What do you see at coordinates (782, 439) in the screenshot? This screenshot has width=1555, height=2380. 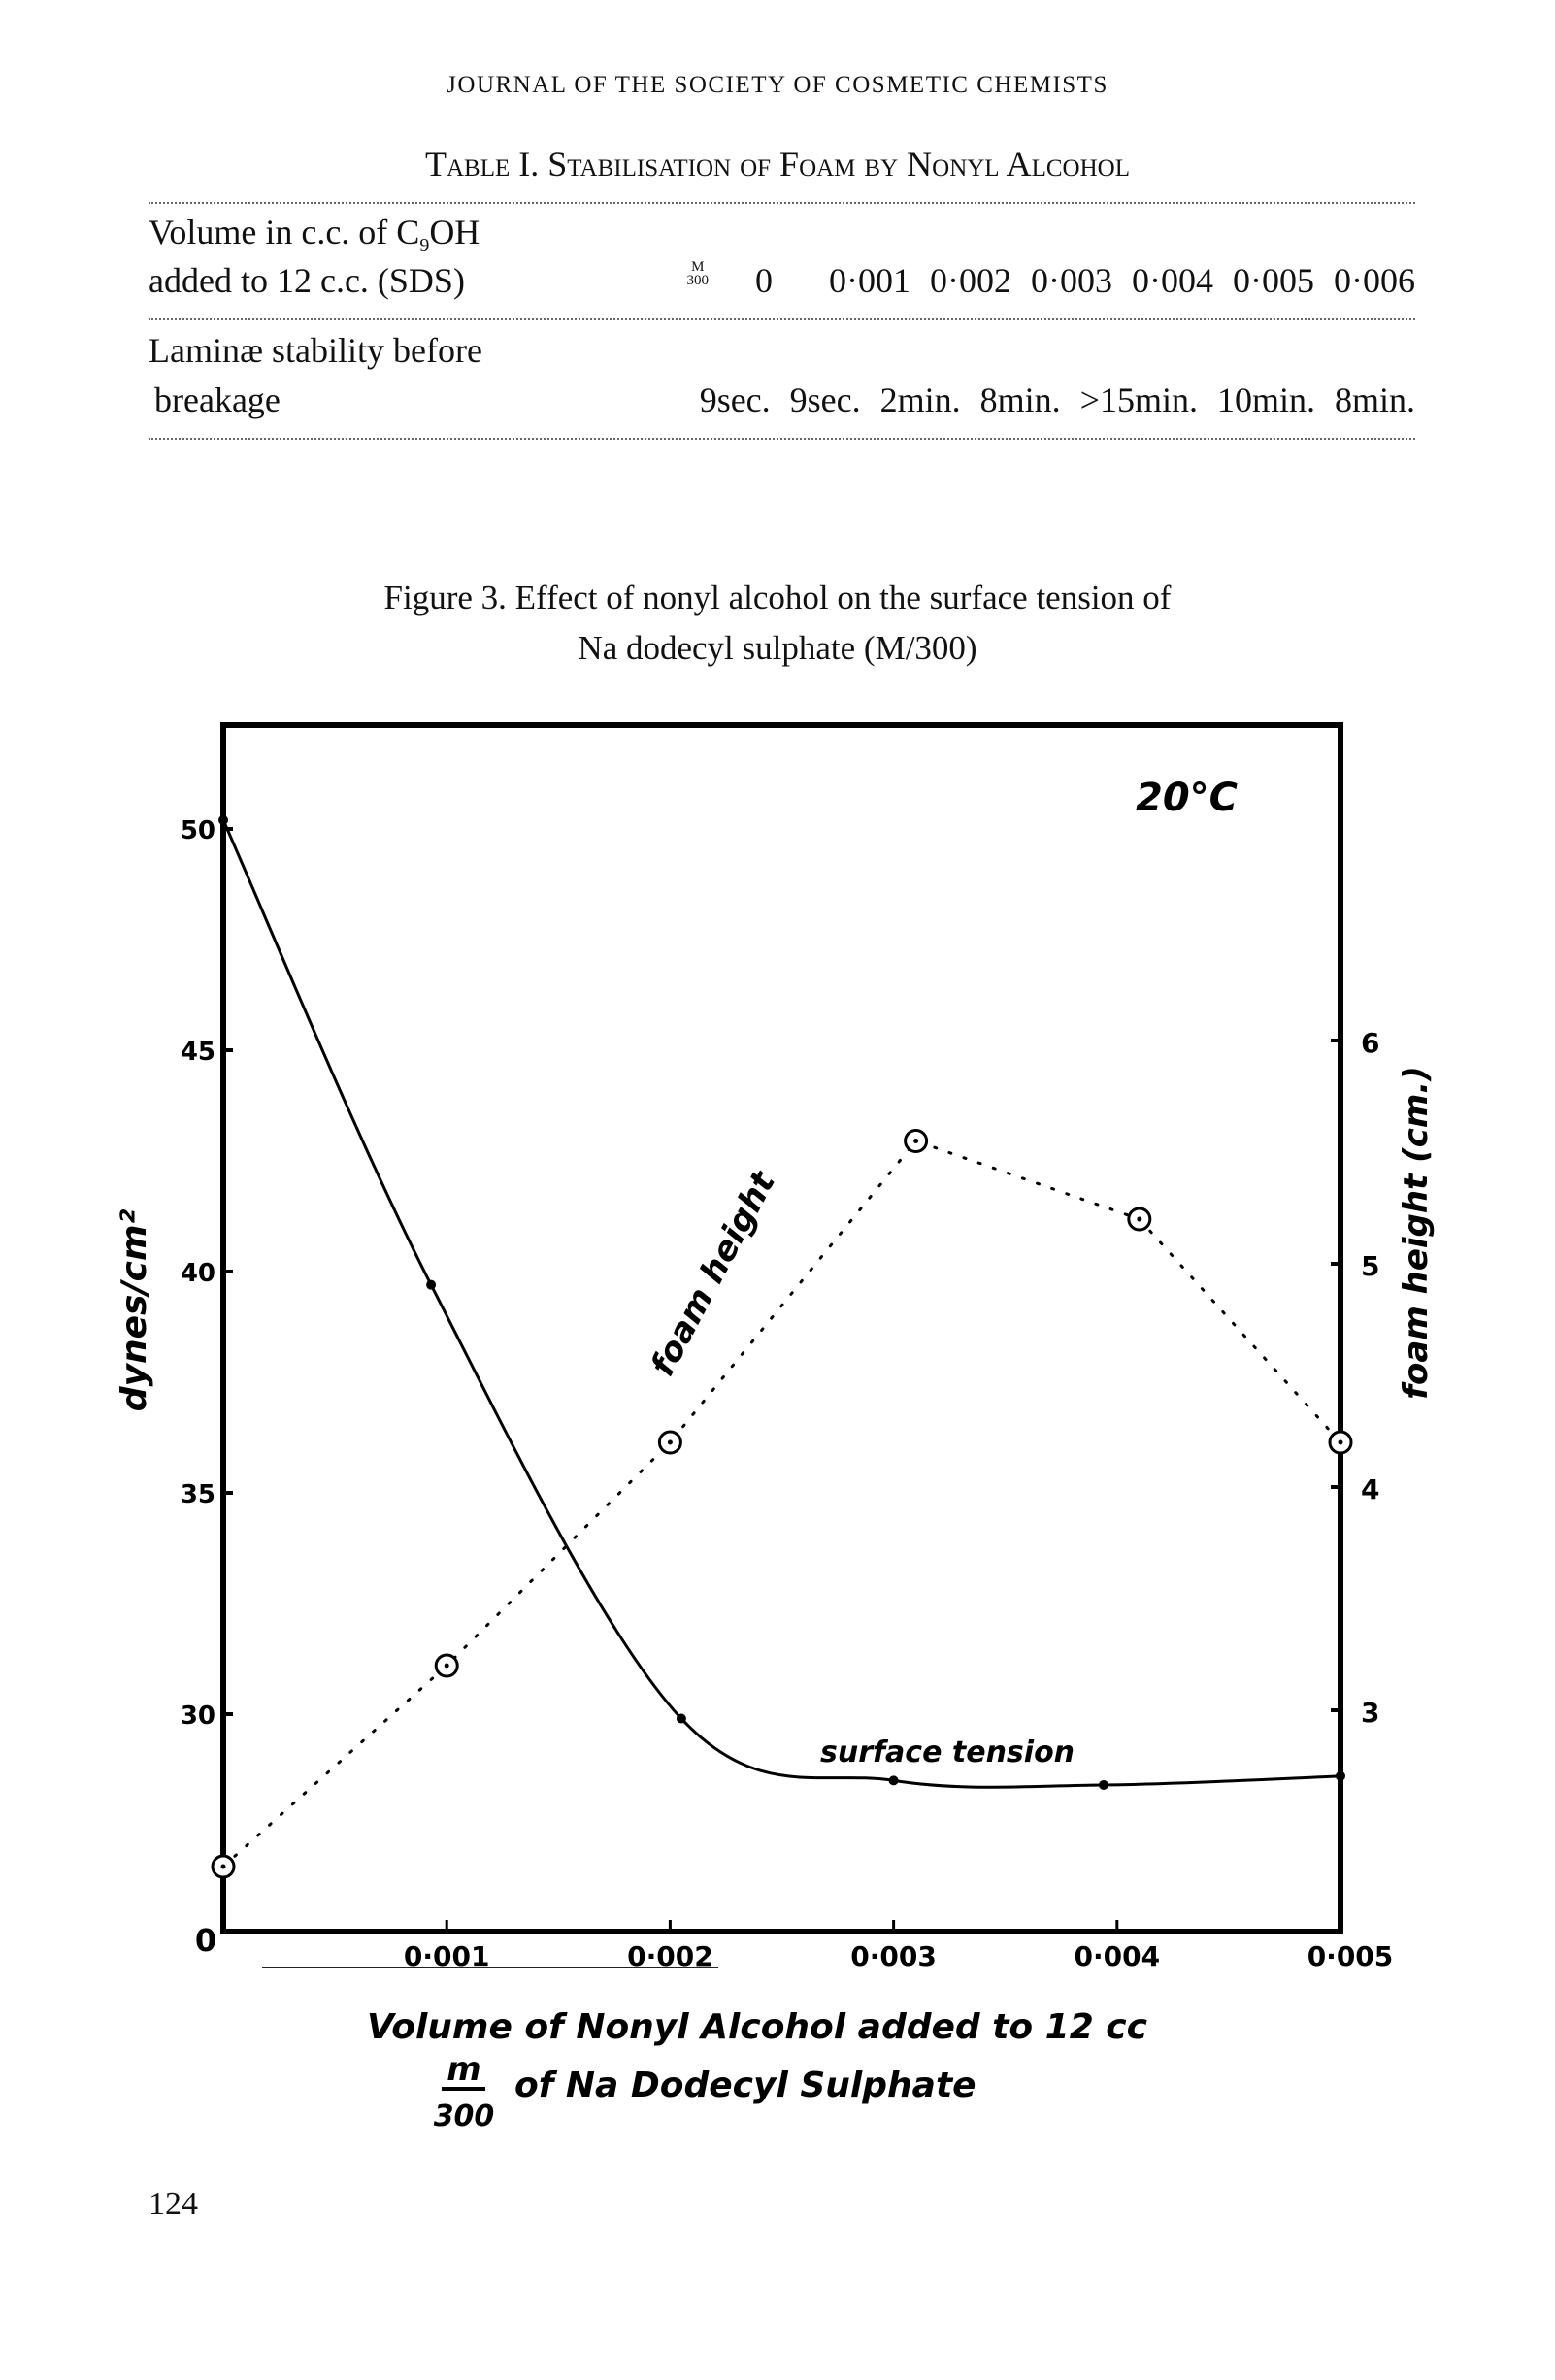 I see `table-rule-bottom` at bounding box center [782, 439].